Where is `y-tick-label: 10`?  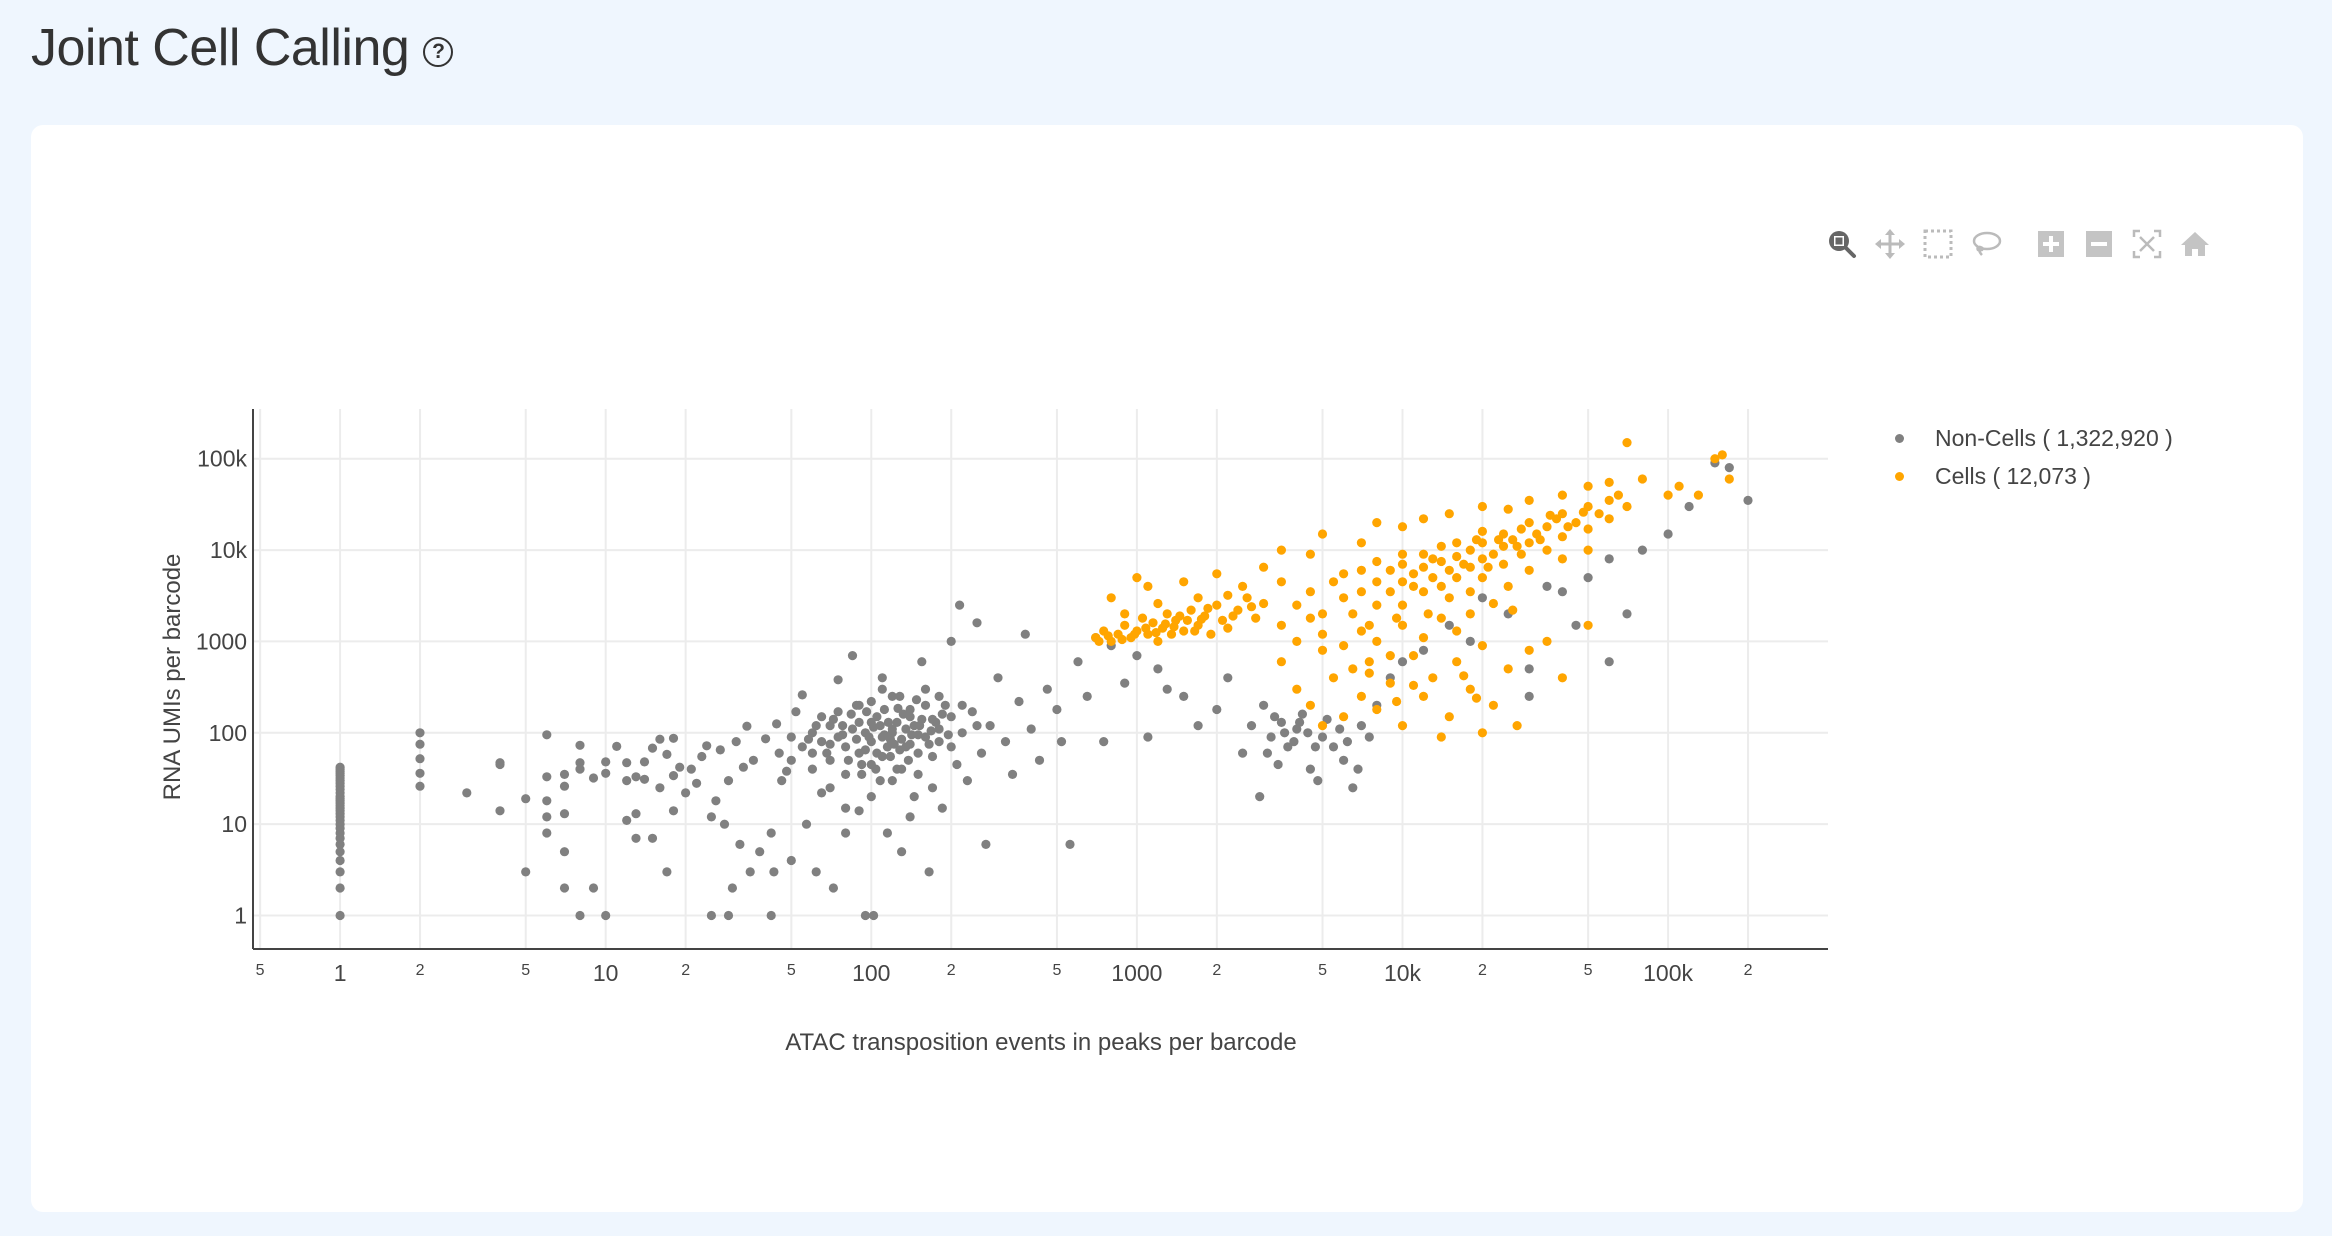 y-tick-label: 10 is located at coordinates (234, 824).